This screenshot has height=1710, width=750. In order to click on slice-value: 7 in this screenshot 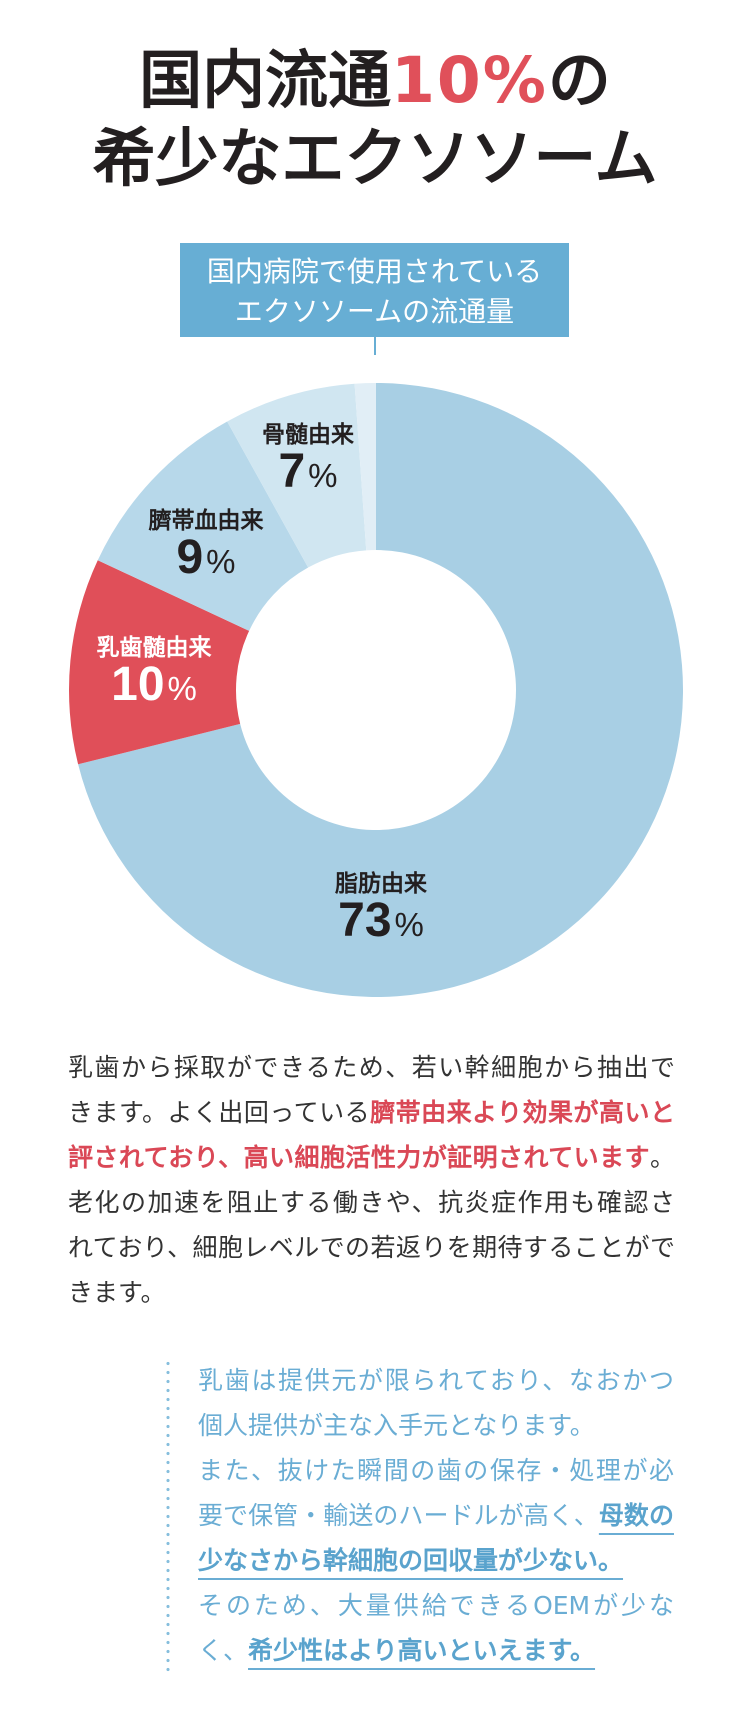, I will do `click(292, 471)`.